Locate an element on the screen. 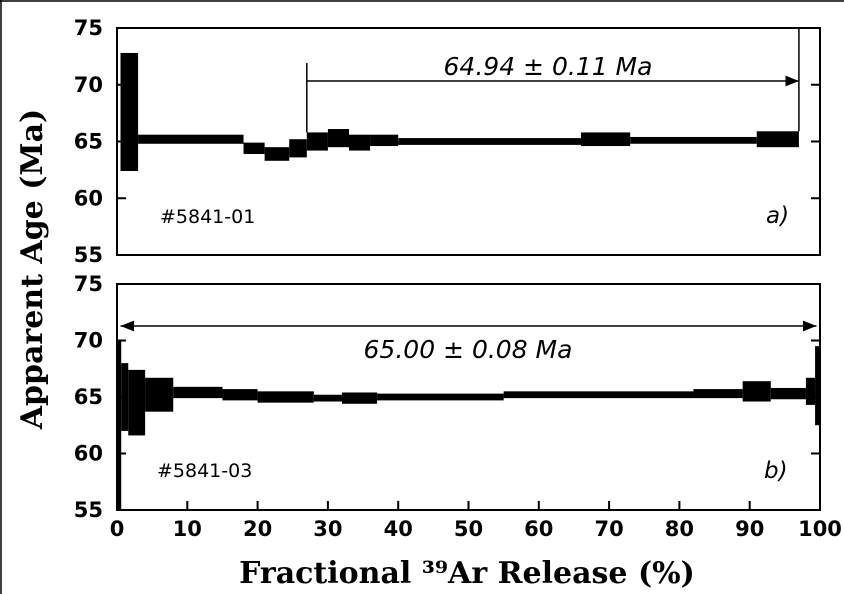 This screenshot has width=844, height=594. panel-b-x-ticks: 0 10 20 30 40 50 60 70 80 90 100 is located at coordinates (476, 521).